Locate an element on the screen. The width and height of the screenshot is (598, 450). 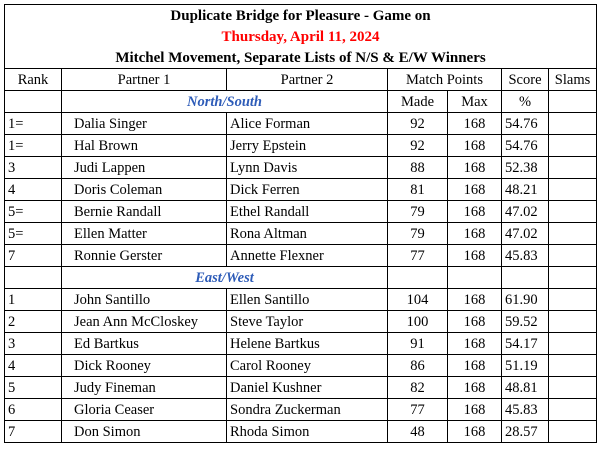
partner1-cell: Hal Brown is located at coordinates (144, 145).